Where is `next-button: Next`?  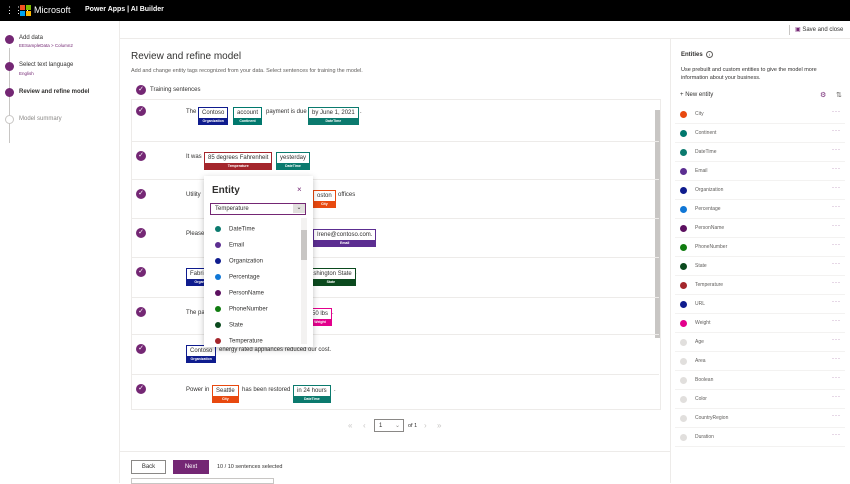
next-button: Next is located at coordinates (191, 467).